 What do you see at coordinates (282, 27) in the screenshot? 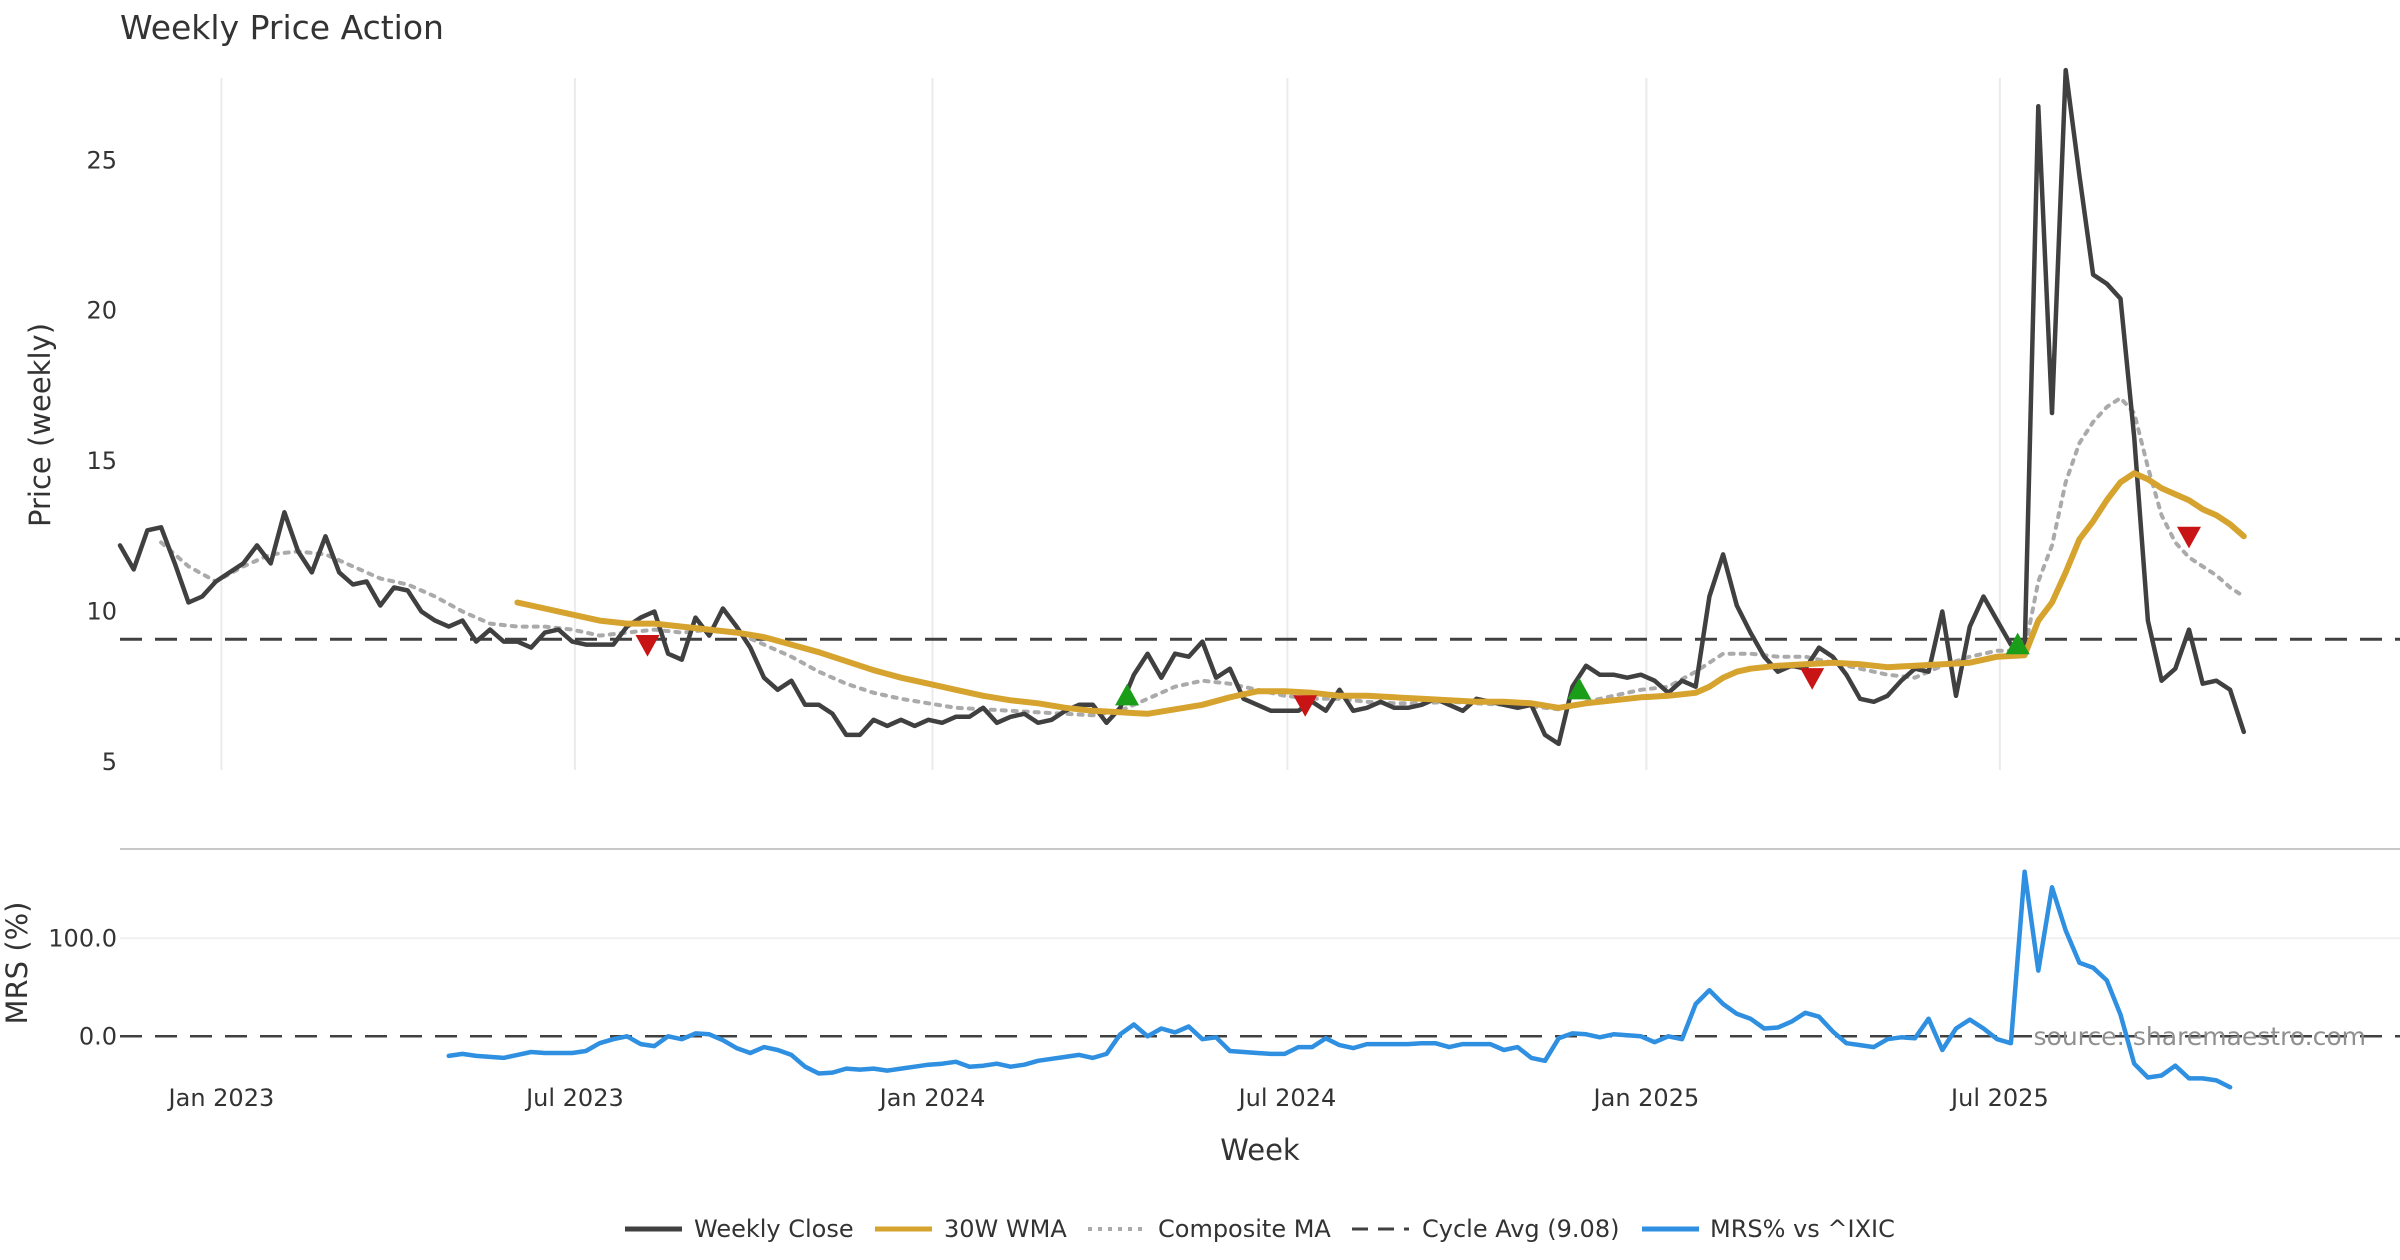
I see `chart-title: Weekly Price Action` at bounding box center [282, 27].